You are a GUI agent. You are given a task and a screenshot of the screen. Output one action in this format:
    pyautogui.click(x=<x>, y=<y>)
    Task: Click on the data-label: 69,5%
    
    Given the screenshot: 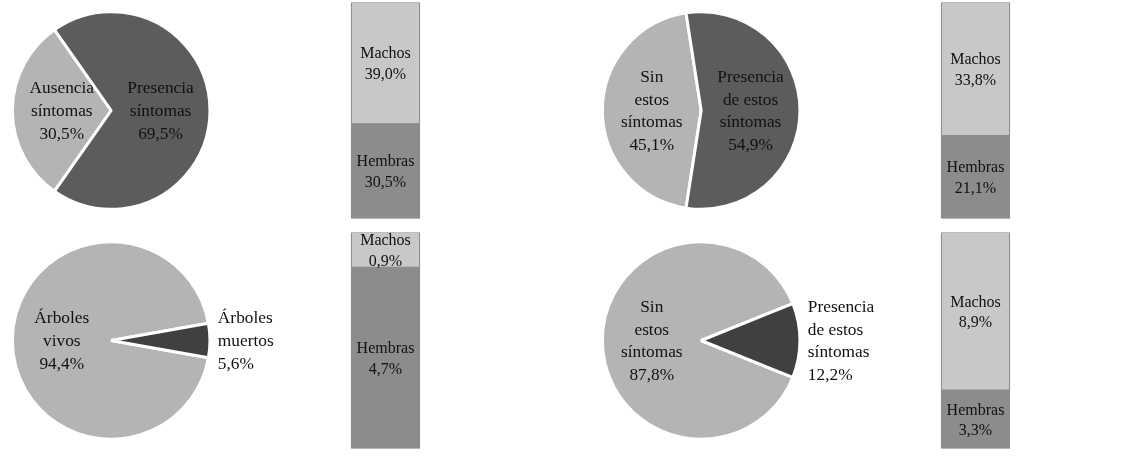 What is the action you would take?
    pyautogui.click(x=160, y=133)
    